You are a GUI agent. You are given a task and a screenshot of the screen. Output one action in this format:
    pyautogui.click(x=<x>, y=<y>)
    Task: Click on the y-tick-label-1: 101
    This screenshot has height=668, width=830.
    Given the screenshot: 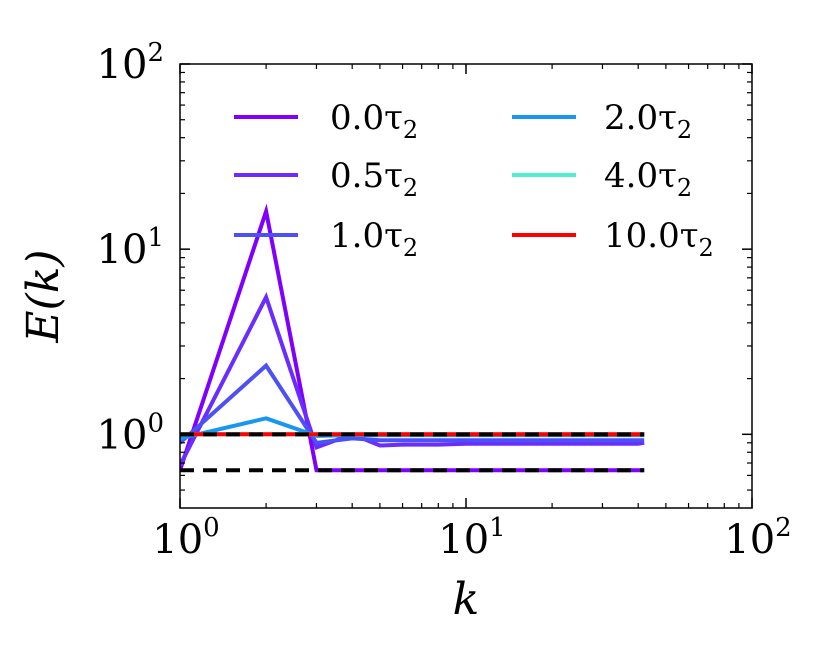 What is the action you would take?
    pyautogui.click(x=130, y=248)
    